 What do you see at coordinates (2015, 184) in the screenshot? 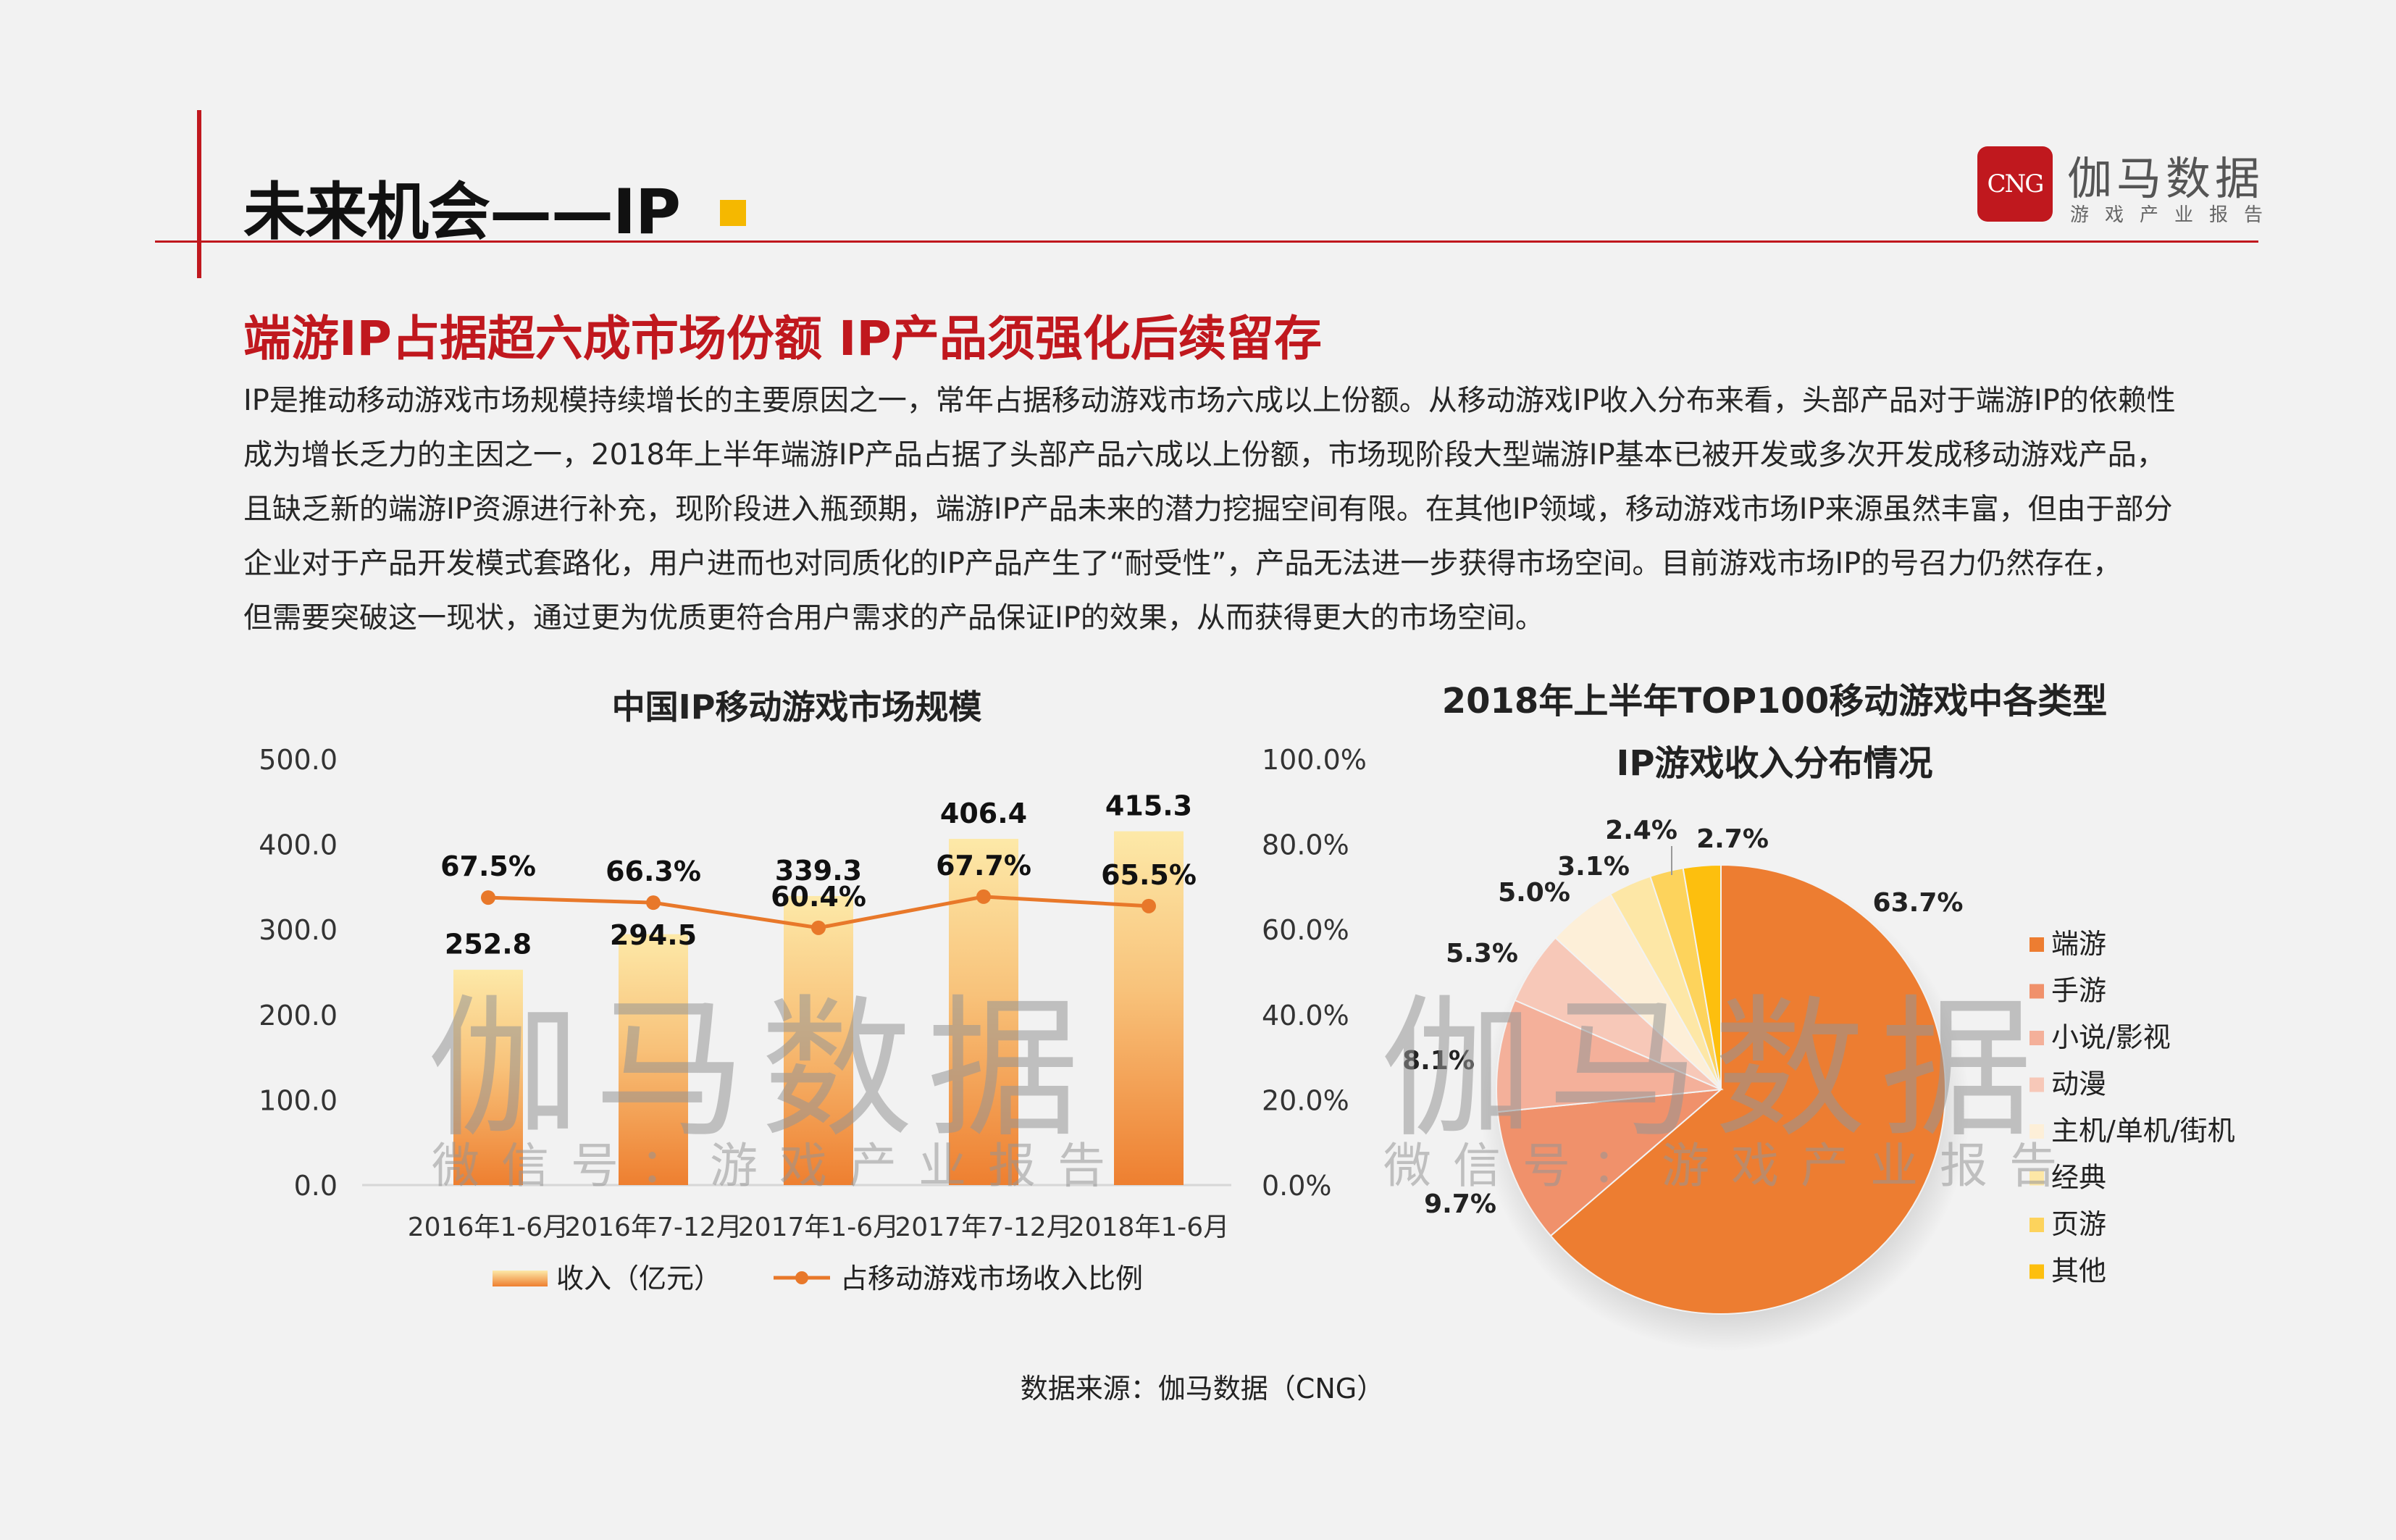
I see `brand-logo-icon: CNG` at bounding box center [2015, 184].